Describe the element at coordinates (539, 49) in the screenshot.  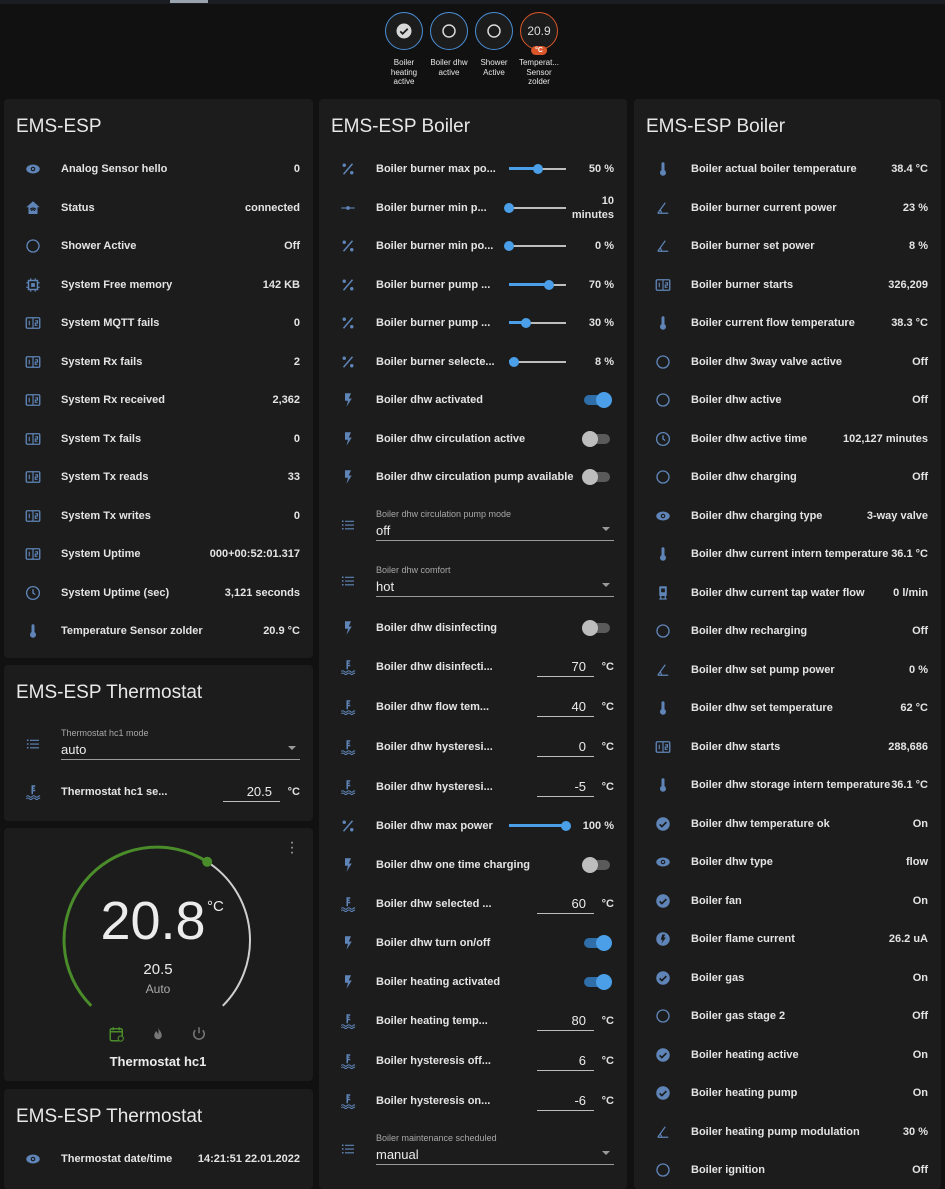
I see `badge-temperature-sensor-zolder: 20.9 °C Temperat... Sensor zolder` at that location.